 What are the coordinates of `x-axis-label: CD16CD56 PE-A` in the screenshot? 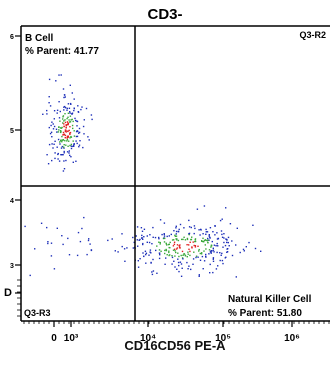 It's located at (175, 345).